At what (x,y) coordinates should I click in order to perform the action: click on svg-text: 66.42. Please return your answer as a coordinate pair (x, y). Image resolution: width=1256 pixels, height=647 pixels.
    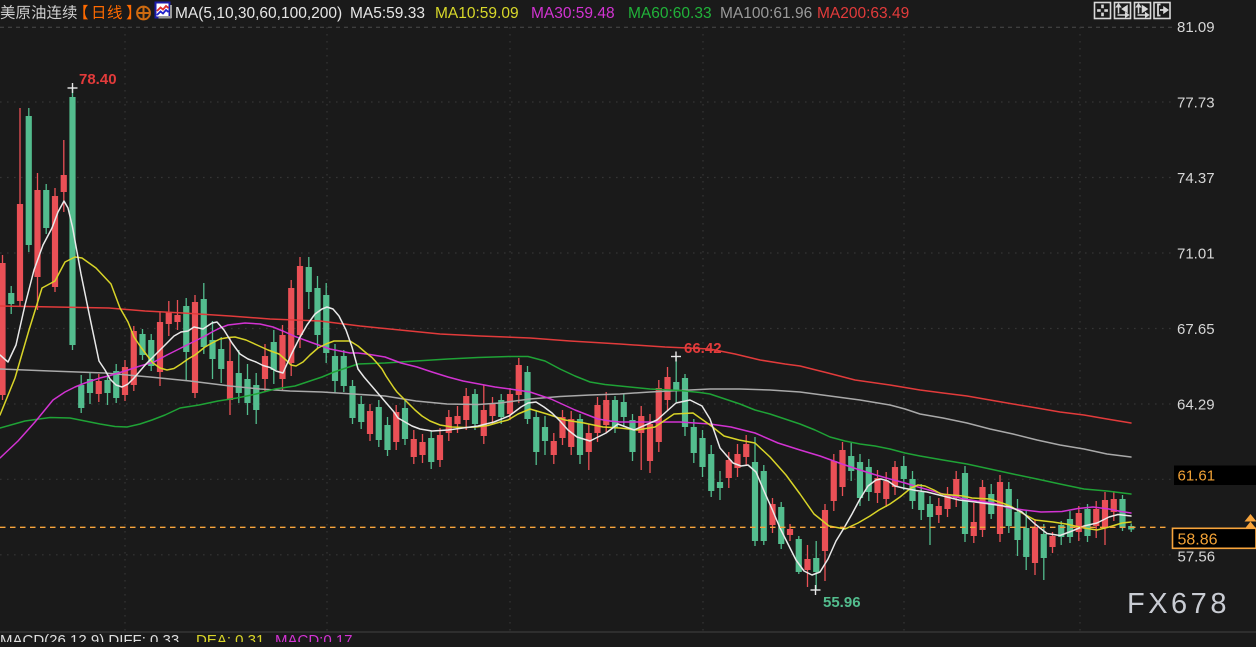
    Looking at the image, I should click on (703, 348).